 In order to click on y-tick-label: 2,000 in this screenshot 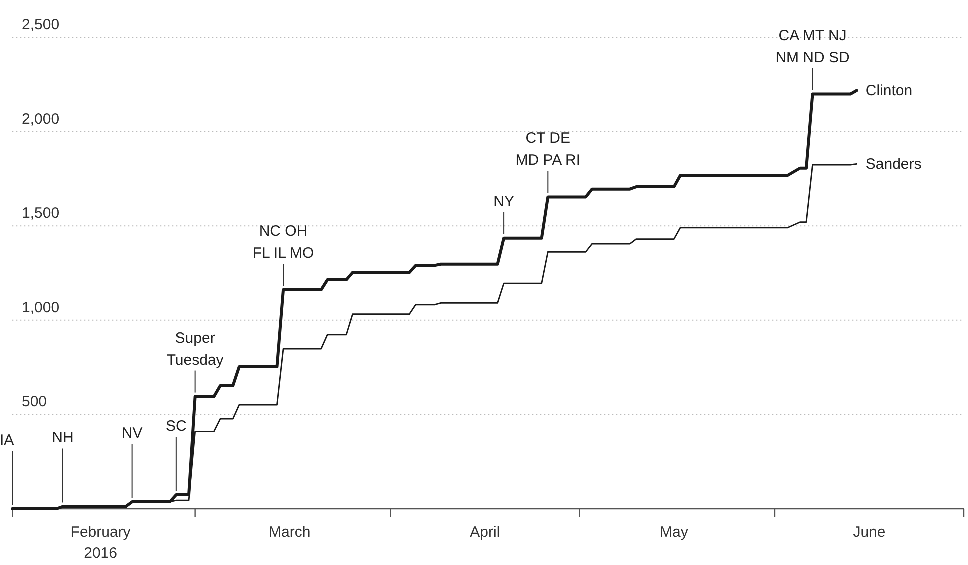, I will do `click(41, 119)`.